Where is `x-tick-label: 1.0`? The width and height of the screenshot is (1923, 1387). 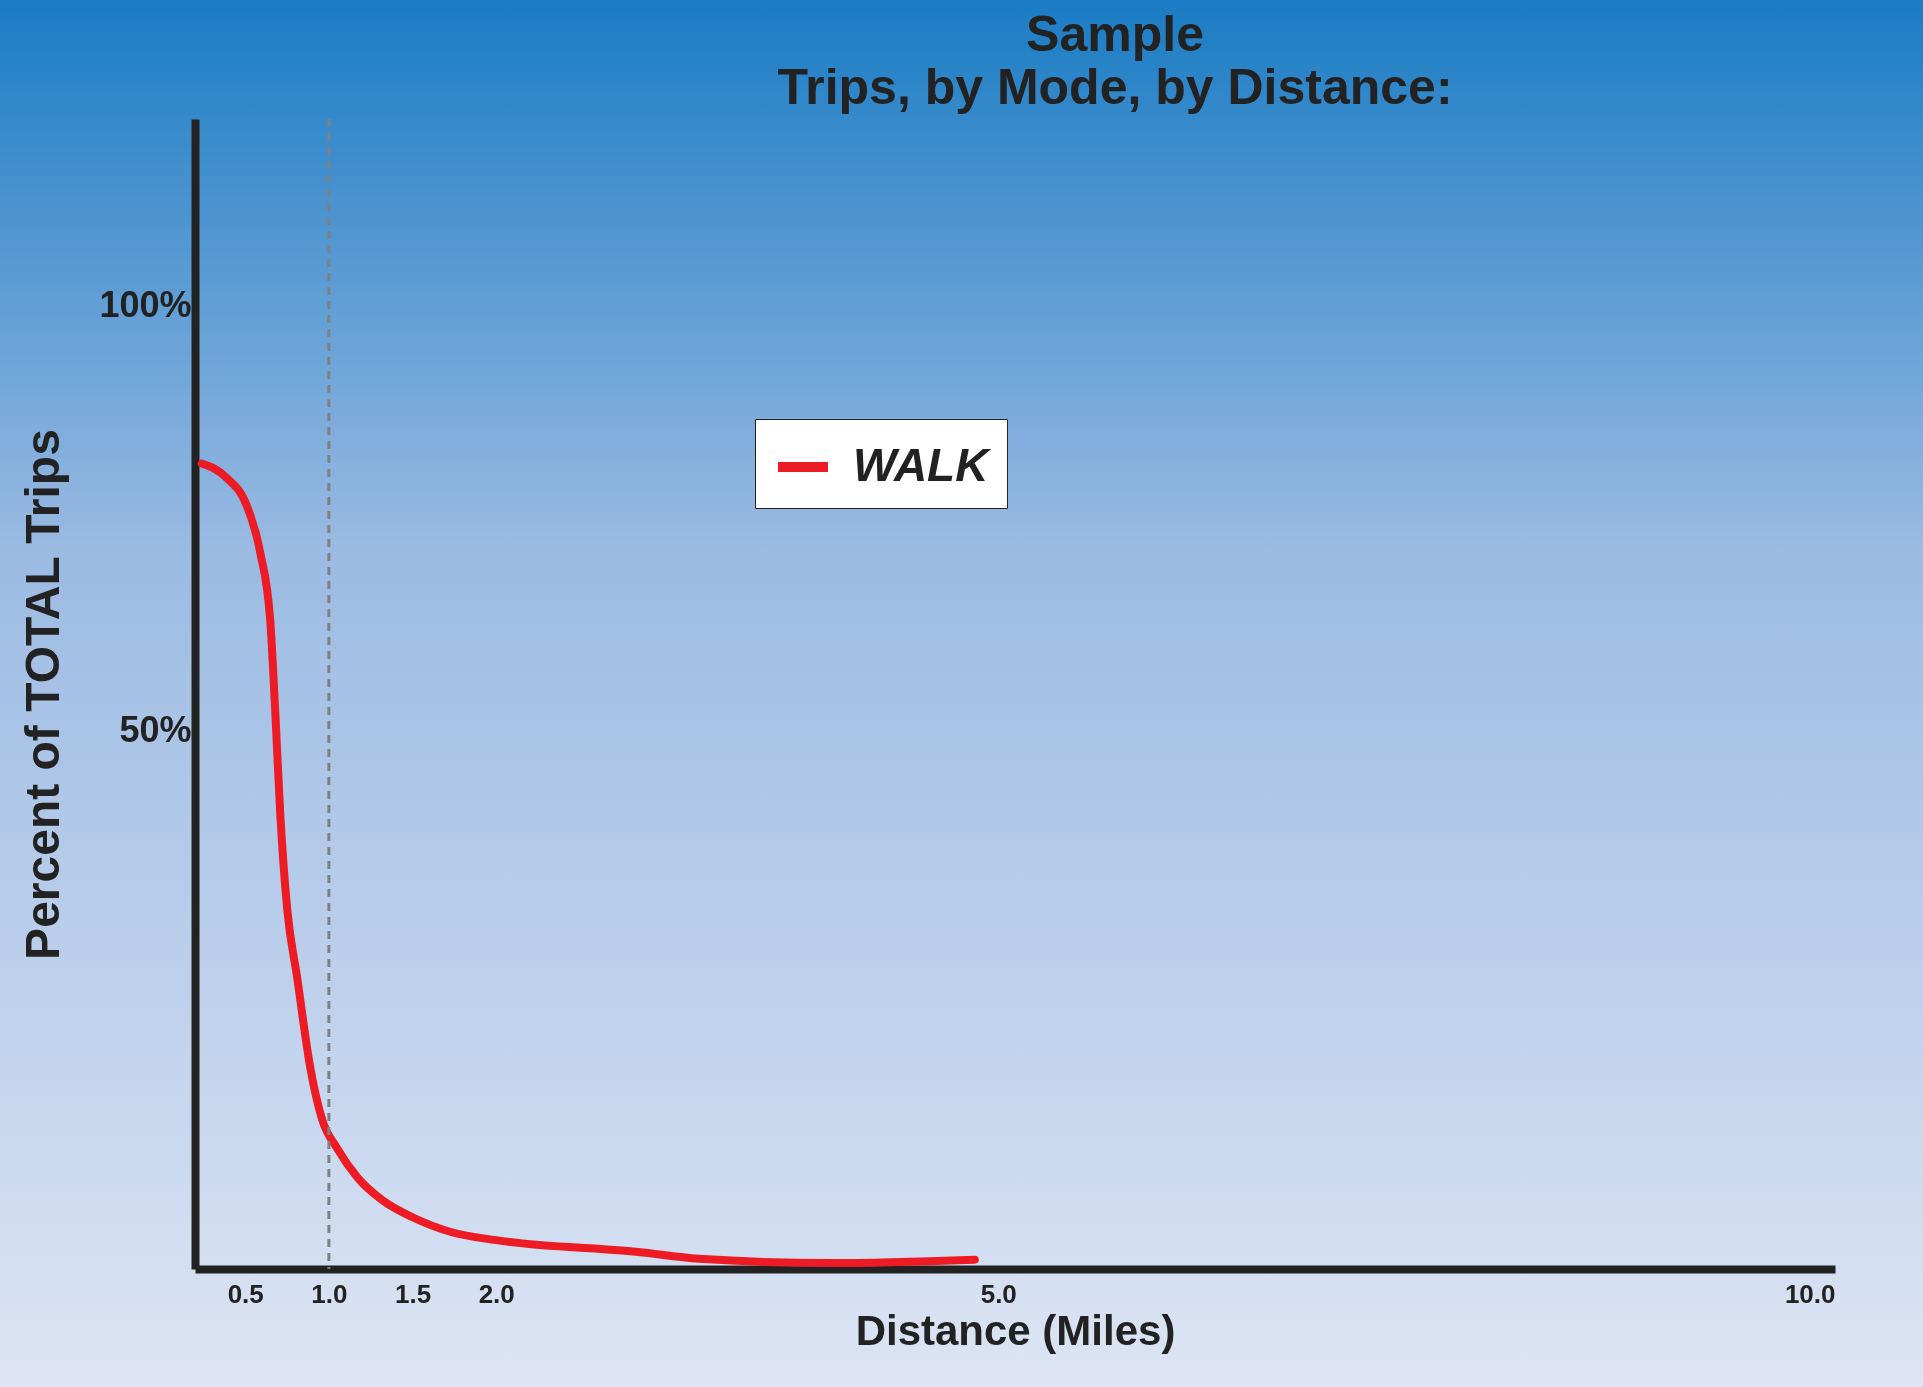 x-tick-label: 1.0 is located at coordinates (329, 1293).